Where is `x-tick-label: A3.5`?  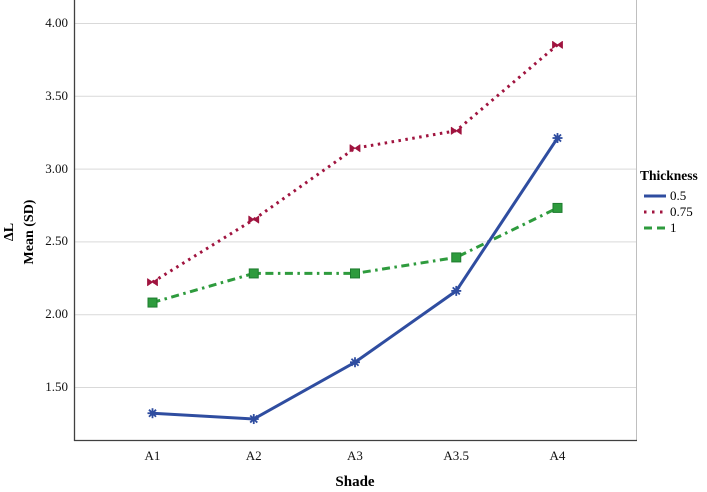
x-tick-label: A3.5 is located at coordinates (456, 455).